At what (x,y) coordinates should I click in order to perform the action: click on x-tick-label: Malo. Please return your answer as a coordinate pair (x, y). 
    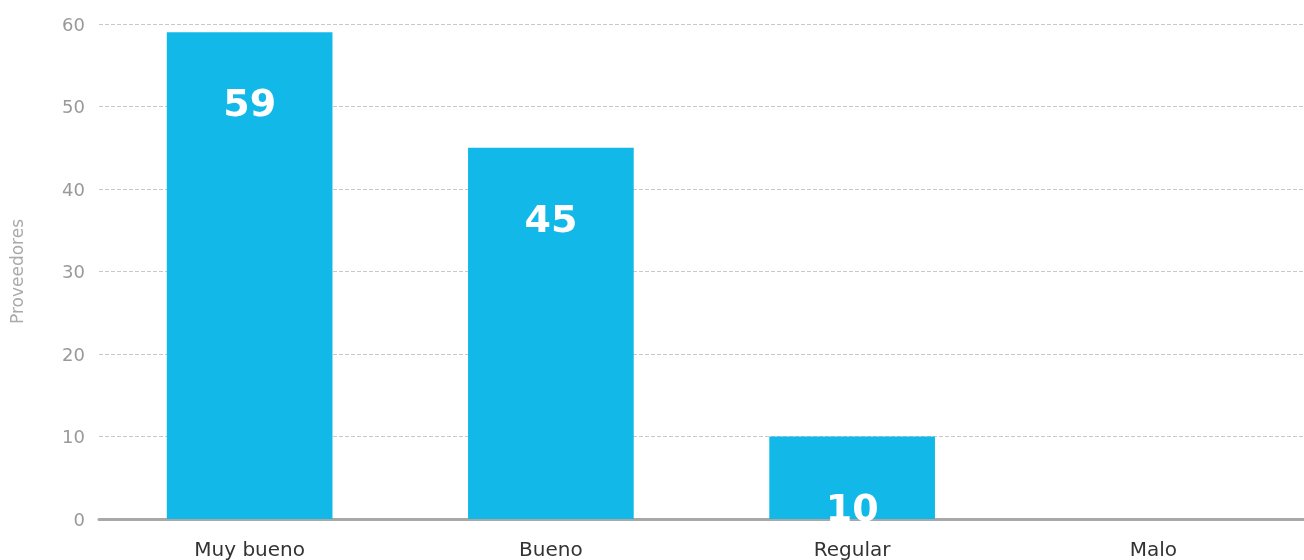
    Looking at the image, I should click on (1153, 548).